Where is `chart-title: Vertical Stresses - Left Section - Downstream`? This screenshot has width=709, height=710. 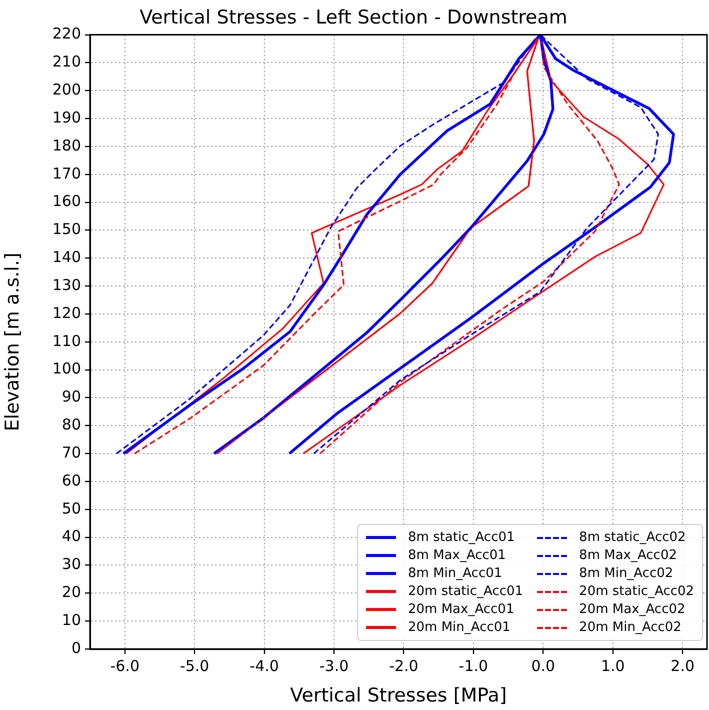
chart-title: Vertical Stresses - Left Section - Downstream is located at coordinates (354, 17).